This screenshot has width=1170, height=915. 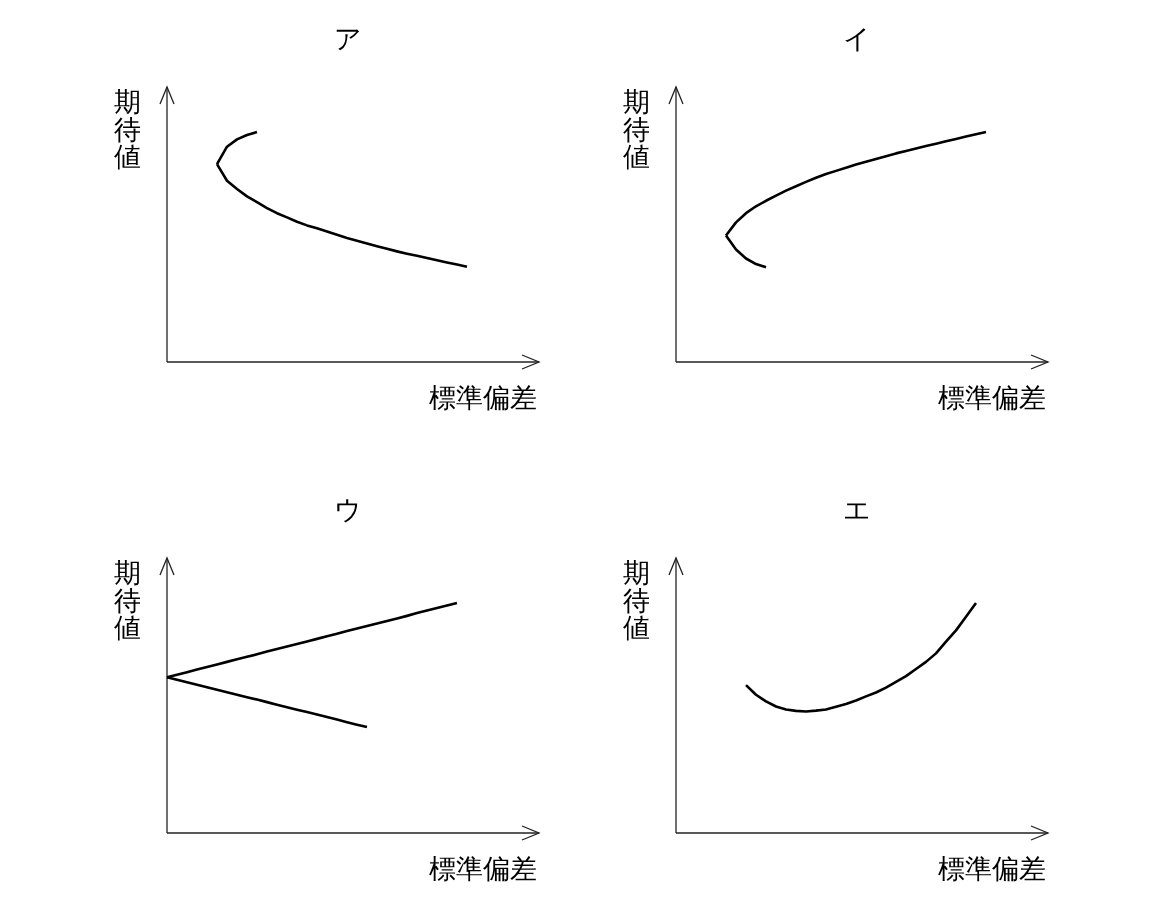 What do you see at coordinates (348, 39) in the screenshot?
I see `title: ア` at bounding box center [348, 39].